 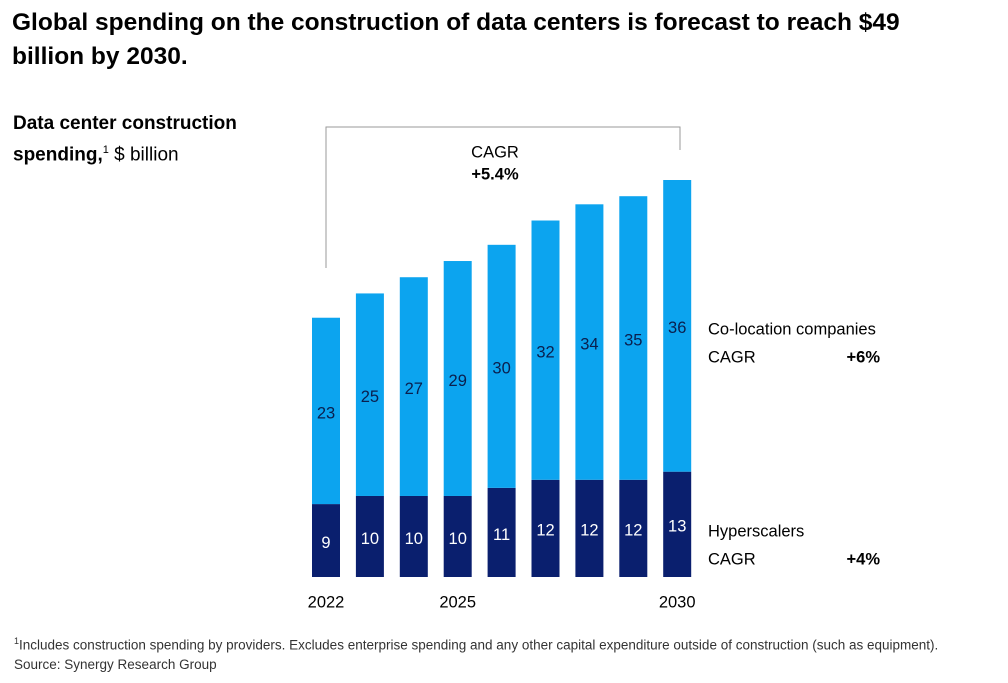 I want to click on data-label: 34, so click(x=589, y=344).